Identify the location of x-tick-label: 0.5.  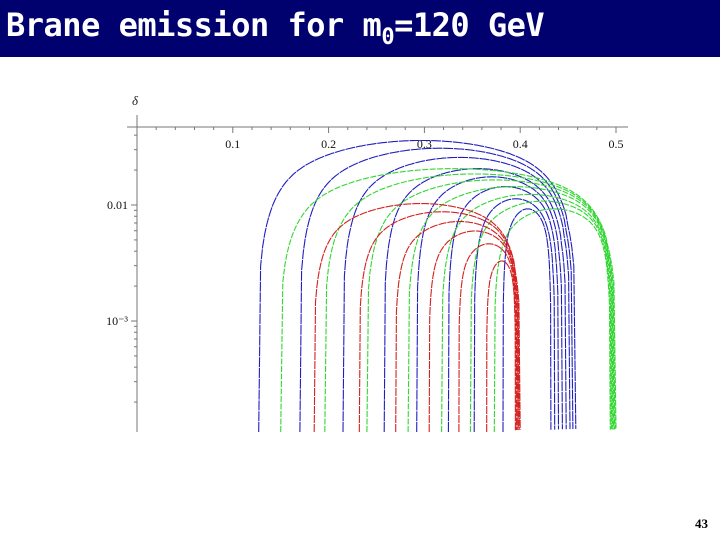
(616, 144).